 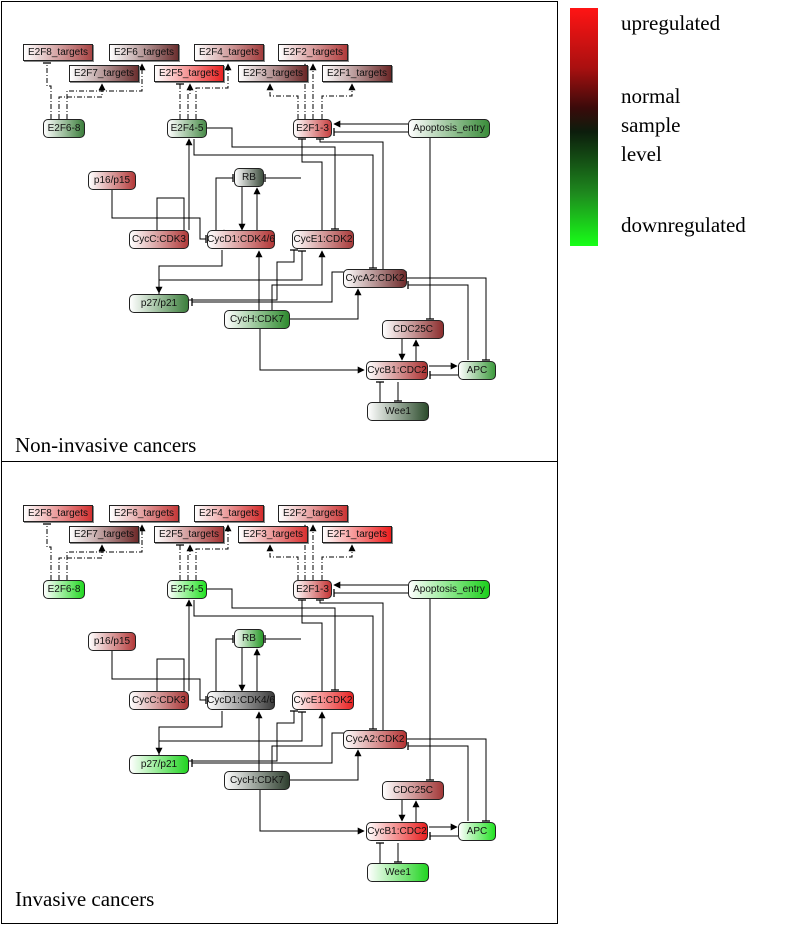 What do you see at coordinates (641, 154) in the screenshot?
I see `legend-level: level` at bounding box center [641, 154].